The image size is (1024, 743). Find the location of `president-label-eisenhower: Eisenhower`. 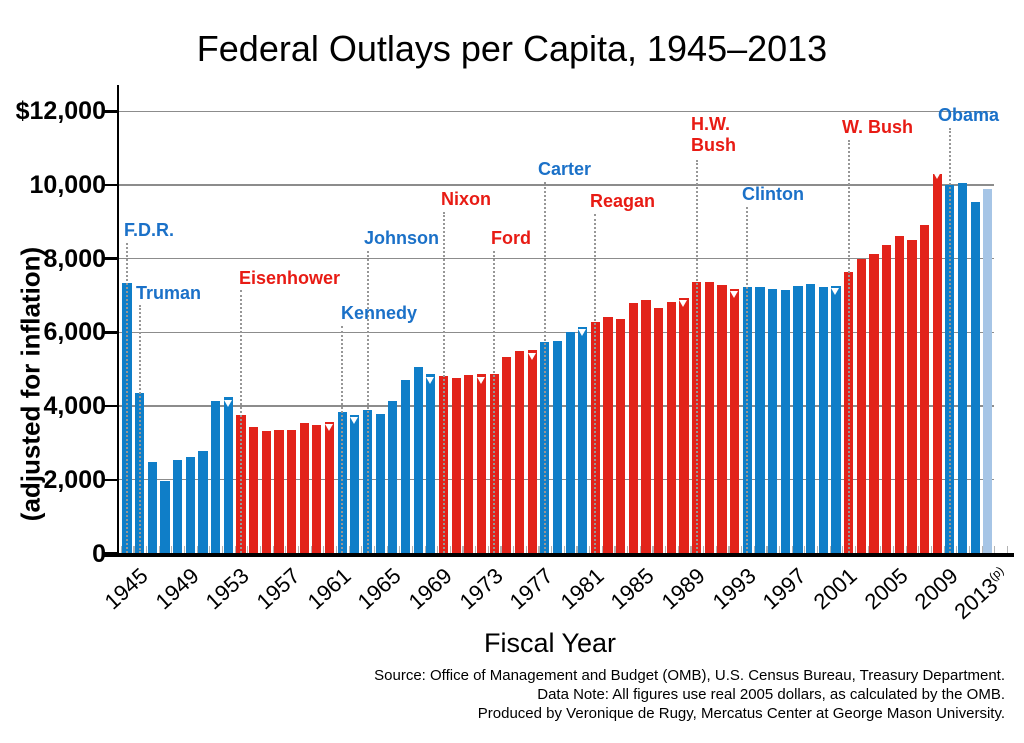

president-label-eisenhower: Eisenhower is located at coordinates (290, 278).